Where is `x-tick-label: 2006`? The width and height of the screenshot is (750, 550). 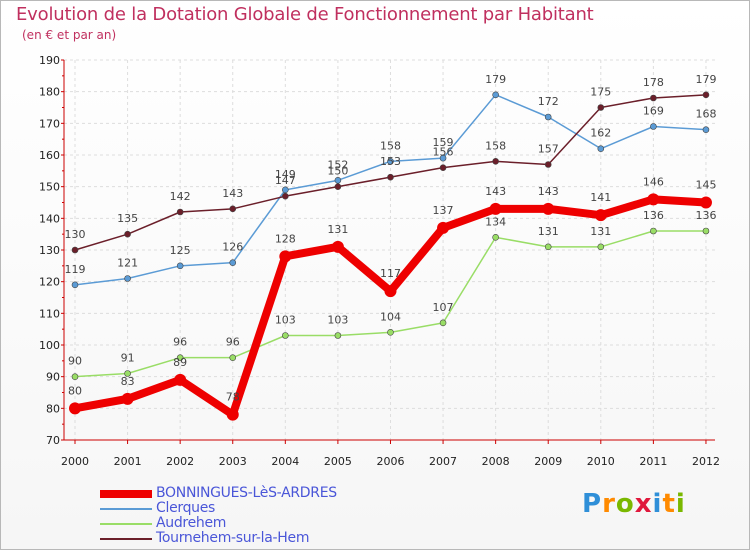
x-tick-label: 2006 is located at coordinates (390, 461).